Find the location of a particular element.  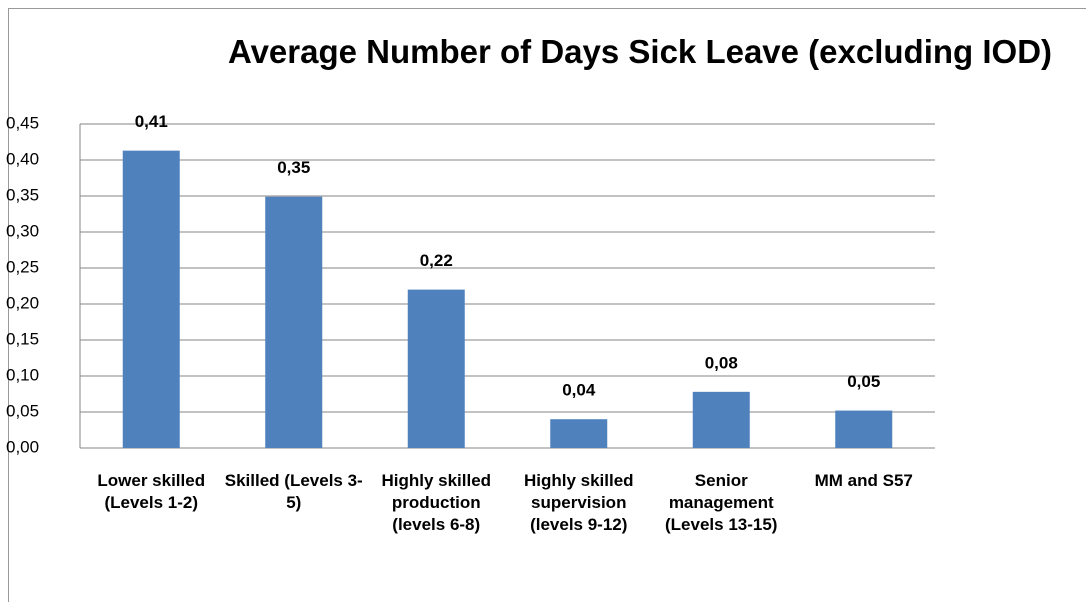

y-tick-label: 0,05 is located at coordinates (22, 410).